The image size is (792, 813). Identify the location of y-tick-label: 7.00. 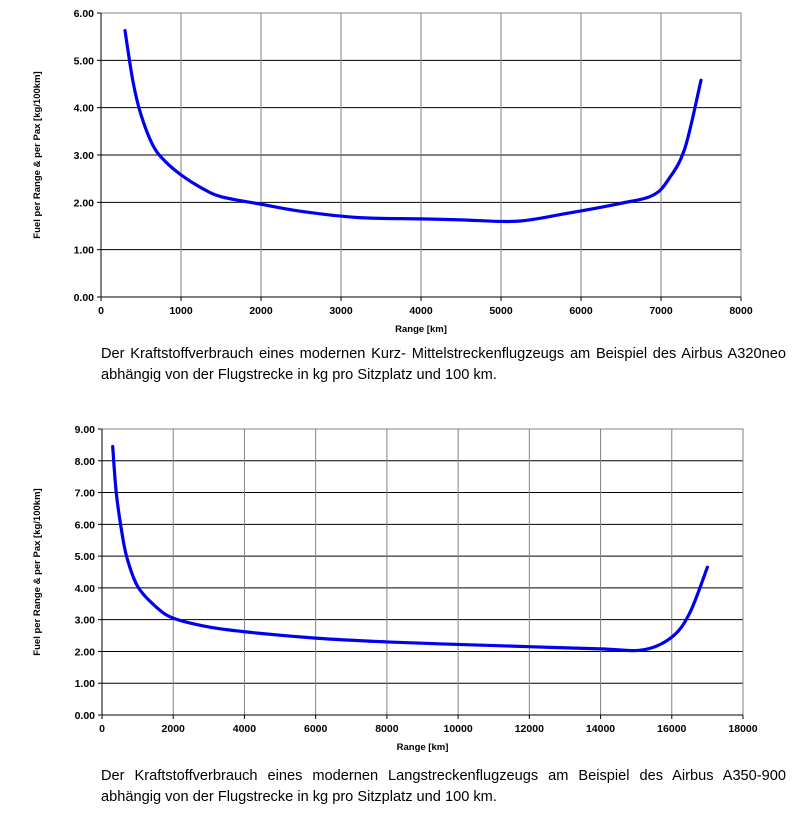
(85, 494).